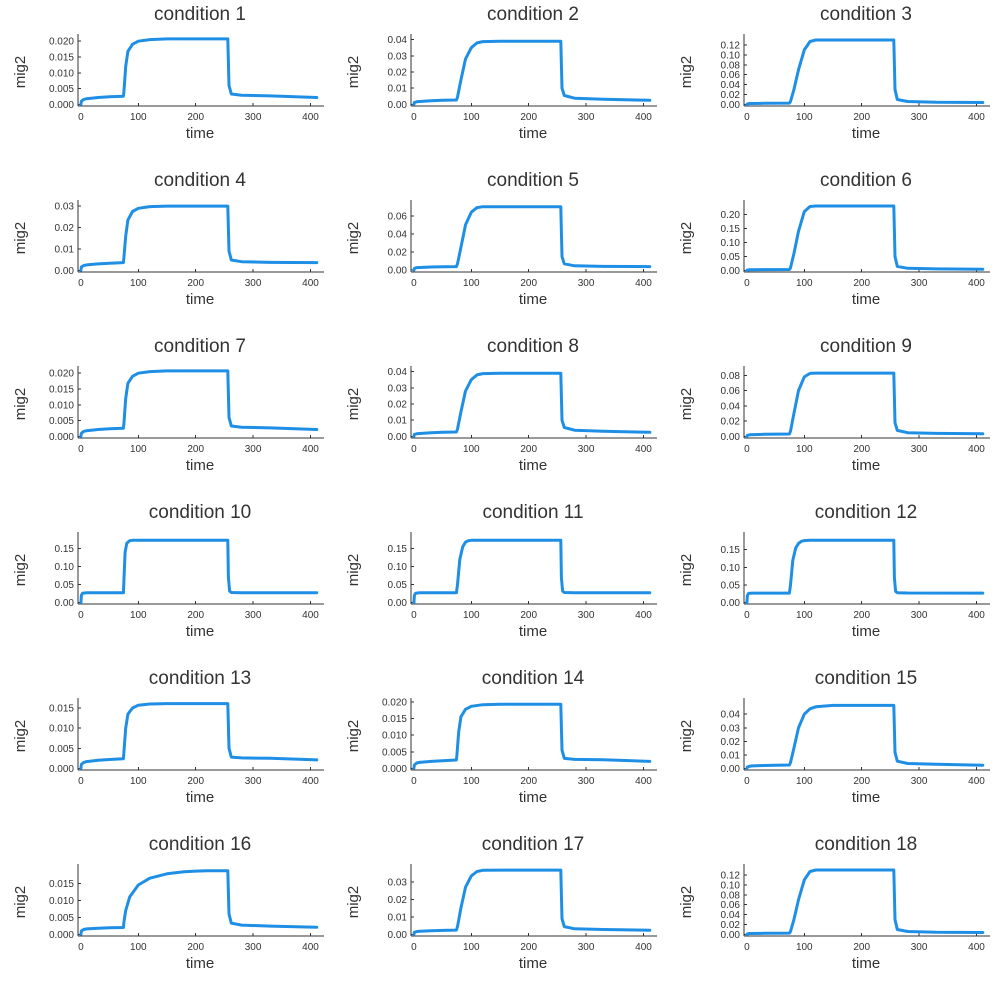 Image resolution: width=999 pixels, height=999 pixels. I want to click on y-tick-label: 0.01, so click(398, 89).